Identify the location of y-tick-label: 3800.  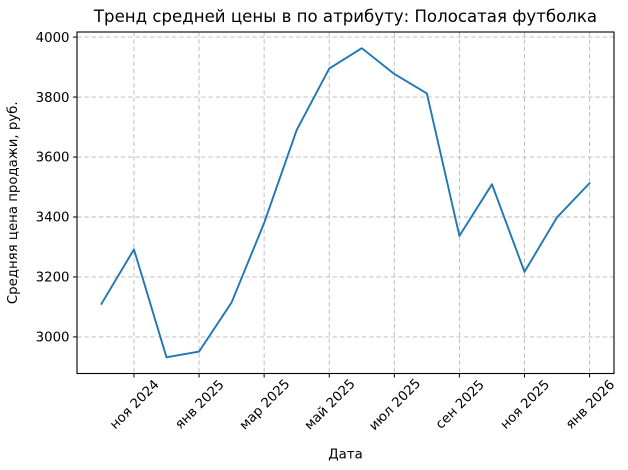
(53, 98).